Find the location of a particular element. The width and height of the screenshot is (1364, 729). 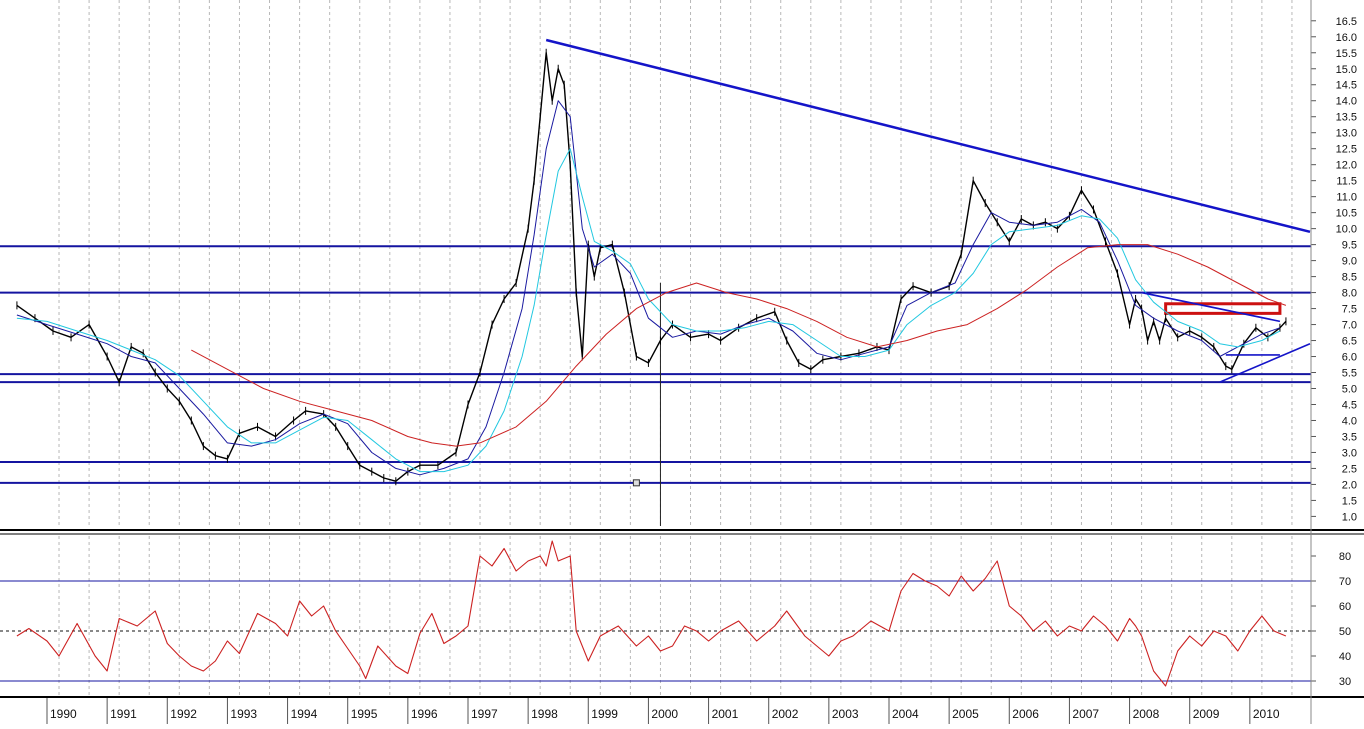

price-ytick-label: 10.5 is located at coordinates (1346, 214).